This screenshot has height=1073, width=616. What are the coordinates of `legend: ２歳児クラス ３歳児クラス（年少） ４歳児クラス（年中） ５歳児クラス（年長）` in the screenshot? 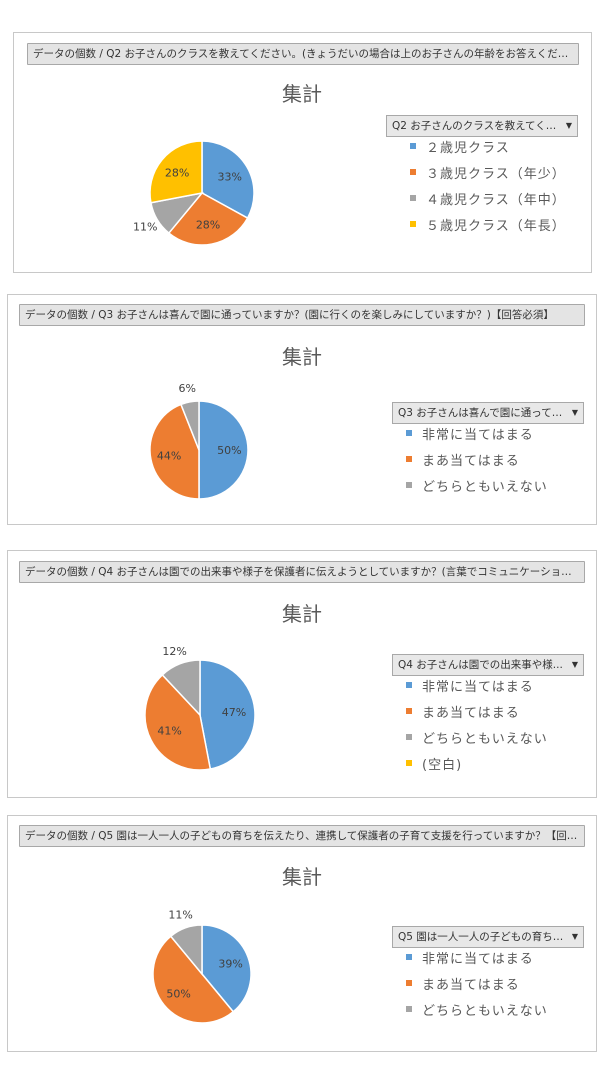 It's located at (480, 185).